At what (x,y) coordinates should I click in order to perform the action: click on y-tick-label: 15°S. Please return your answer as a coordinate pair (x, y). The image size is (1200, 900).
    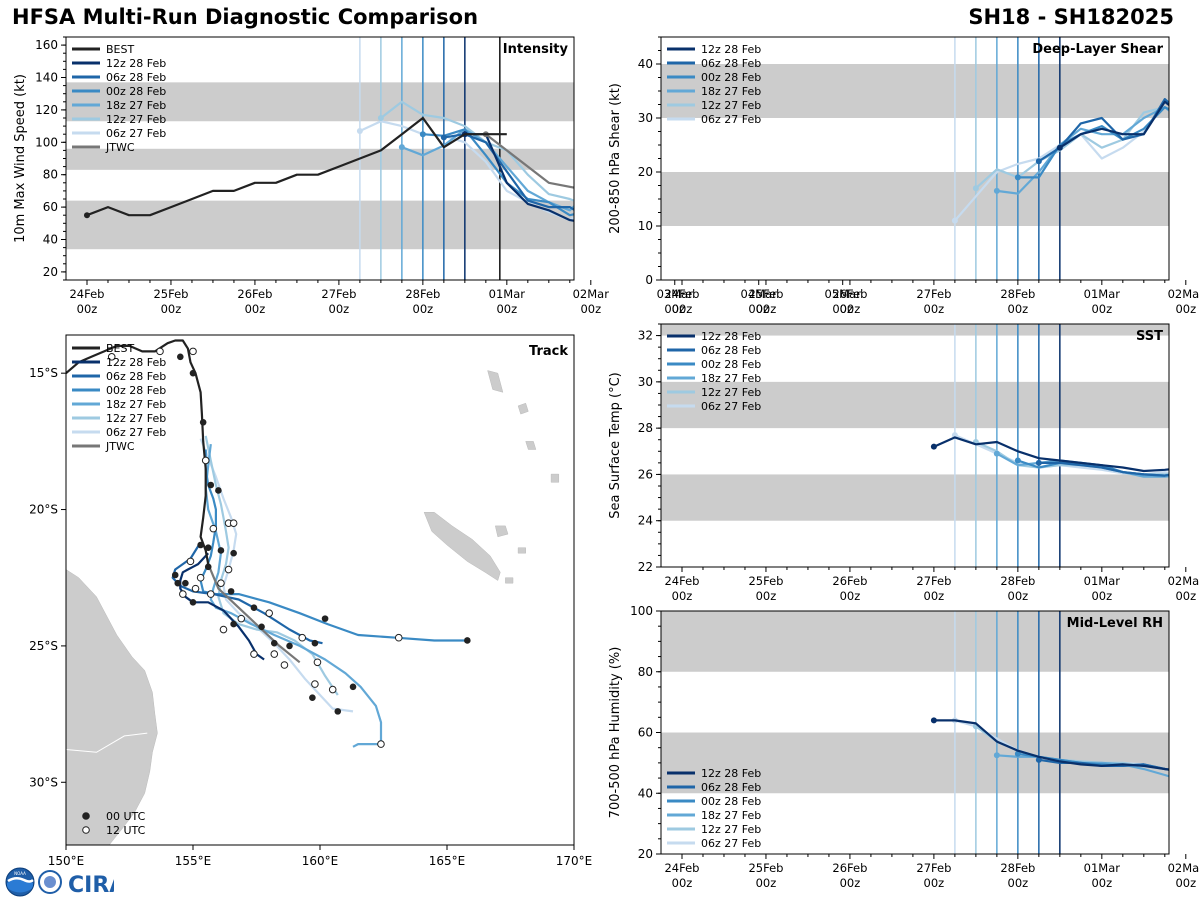
    Looking at the image, I should click on (43, 373).